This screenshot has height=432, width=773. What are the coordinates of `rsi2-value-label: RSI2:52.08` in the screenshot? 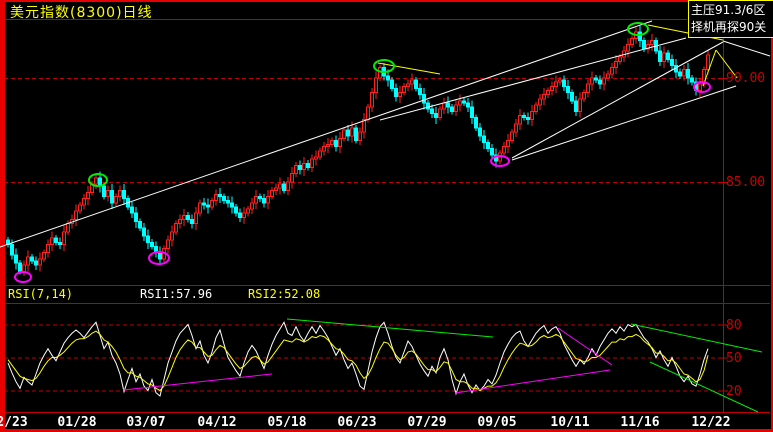 It's located at (284, 294).